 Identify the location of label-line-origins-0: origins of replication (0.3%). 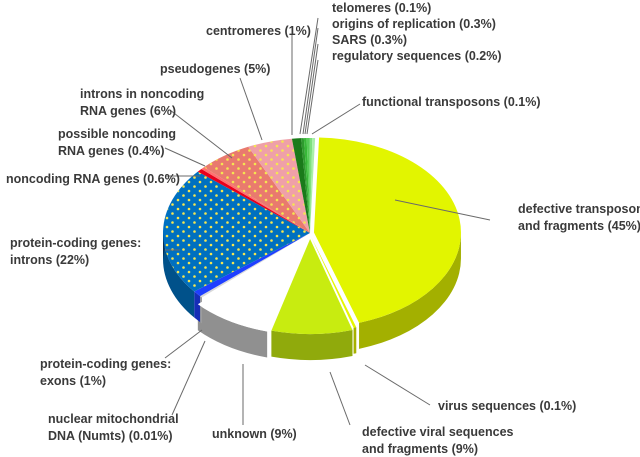
(414, 24).